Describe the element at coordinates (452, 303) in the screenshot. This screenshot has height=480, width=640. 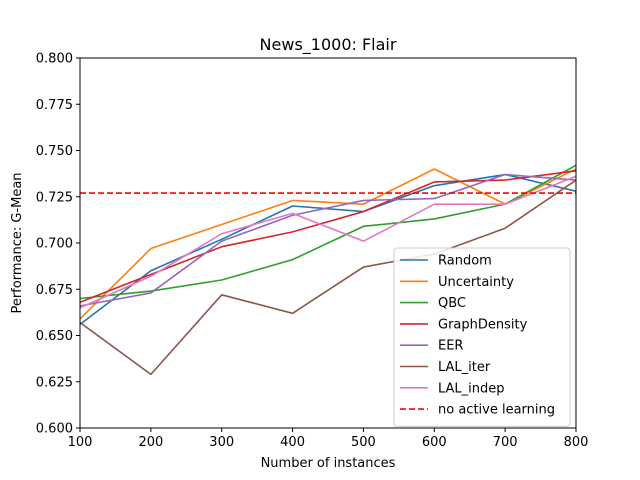
I see `legend-label-qbc: QBC` at that location.